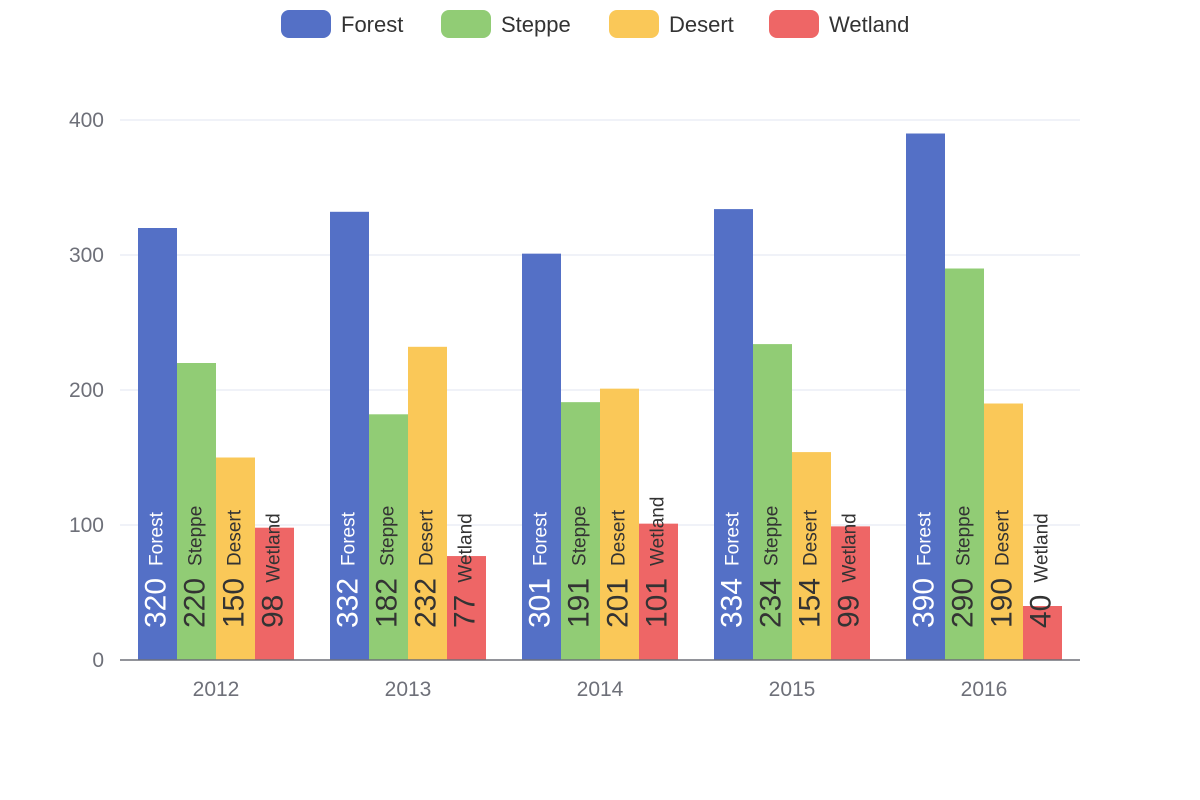  What do you see at coordinates (541, 456) in the screenshot?
I see `bar-forest-2014` at bounding box center [541, 456].